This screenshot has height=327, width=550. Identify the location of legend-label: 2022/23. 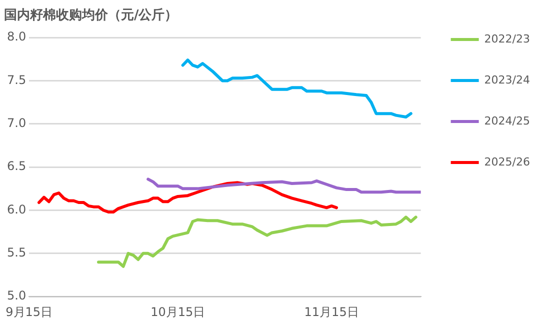
(507, 39).